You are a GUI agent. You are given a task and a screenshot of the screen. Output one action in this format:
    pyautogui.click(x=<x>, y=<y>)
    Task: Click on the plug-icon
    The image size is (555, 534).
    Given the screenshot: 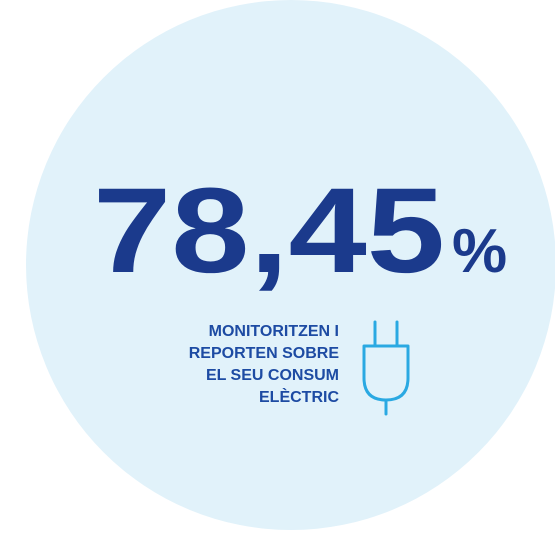 What is the action you would take?
    pyautogui.click(x=386, y=368)
    